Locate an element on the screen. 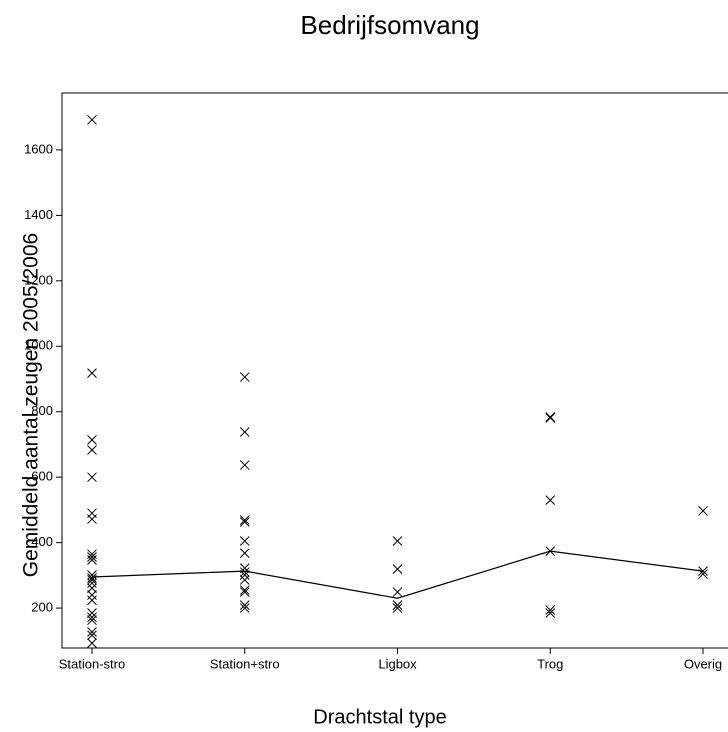 The height and width of the screenshot is (732, 728). chart-title: Bedrijfsomvang is located at coordinates (389, 25).